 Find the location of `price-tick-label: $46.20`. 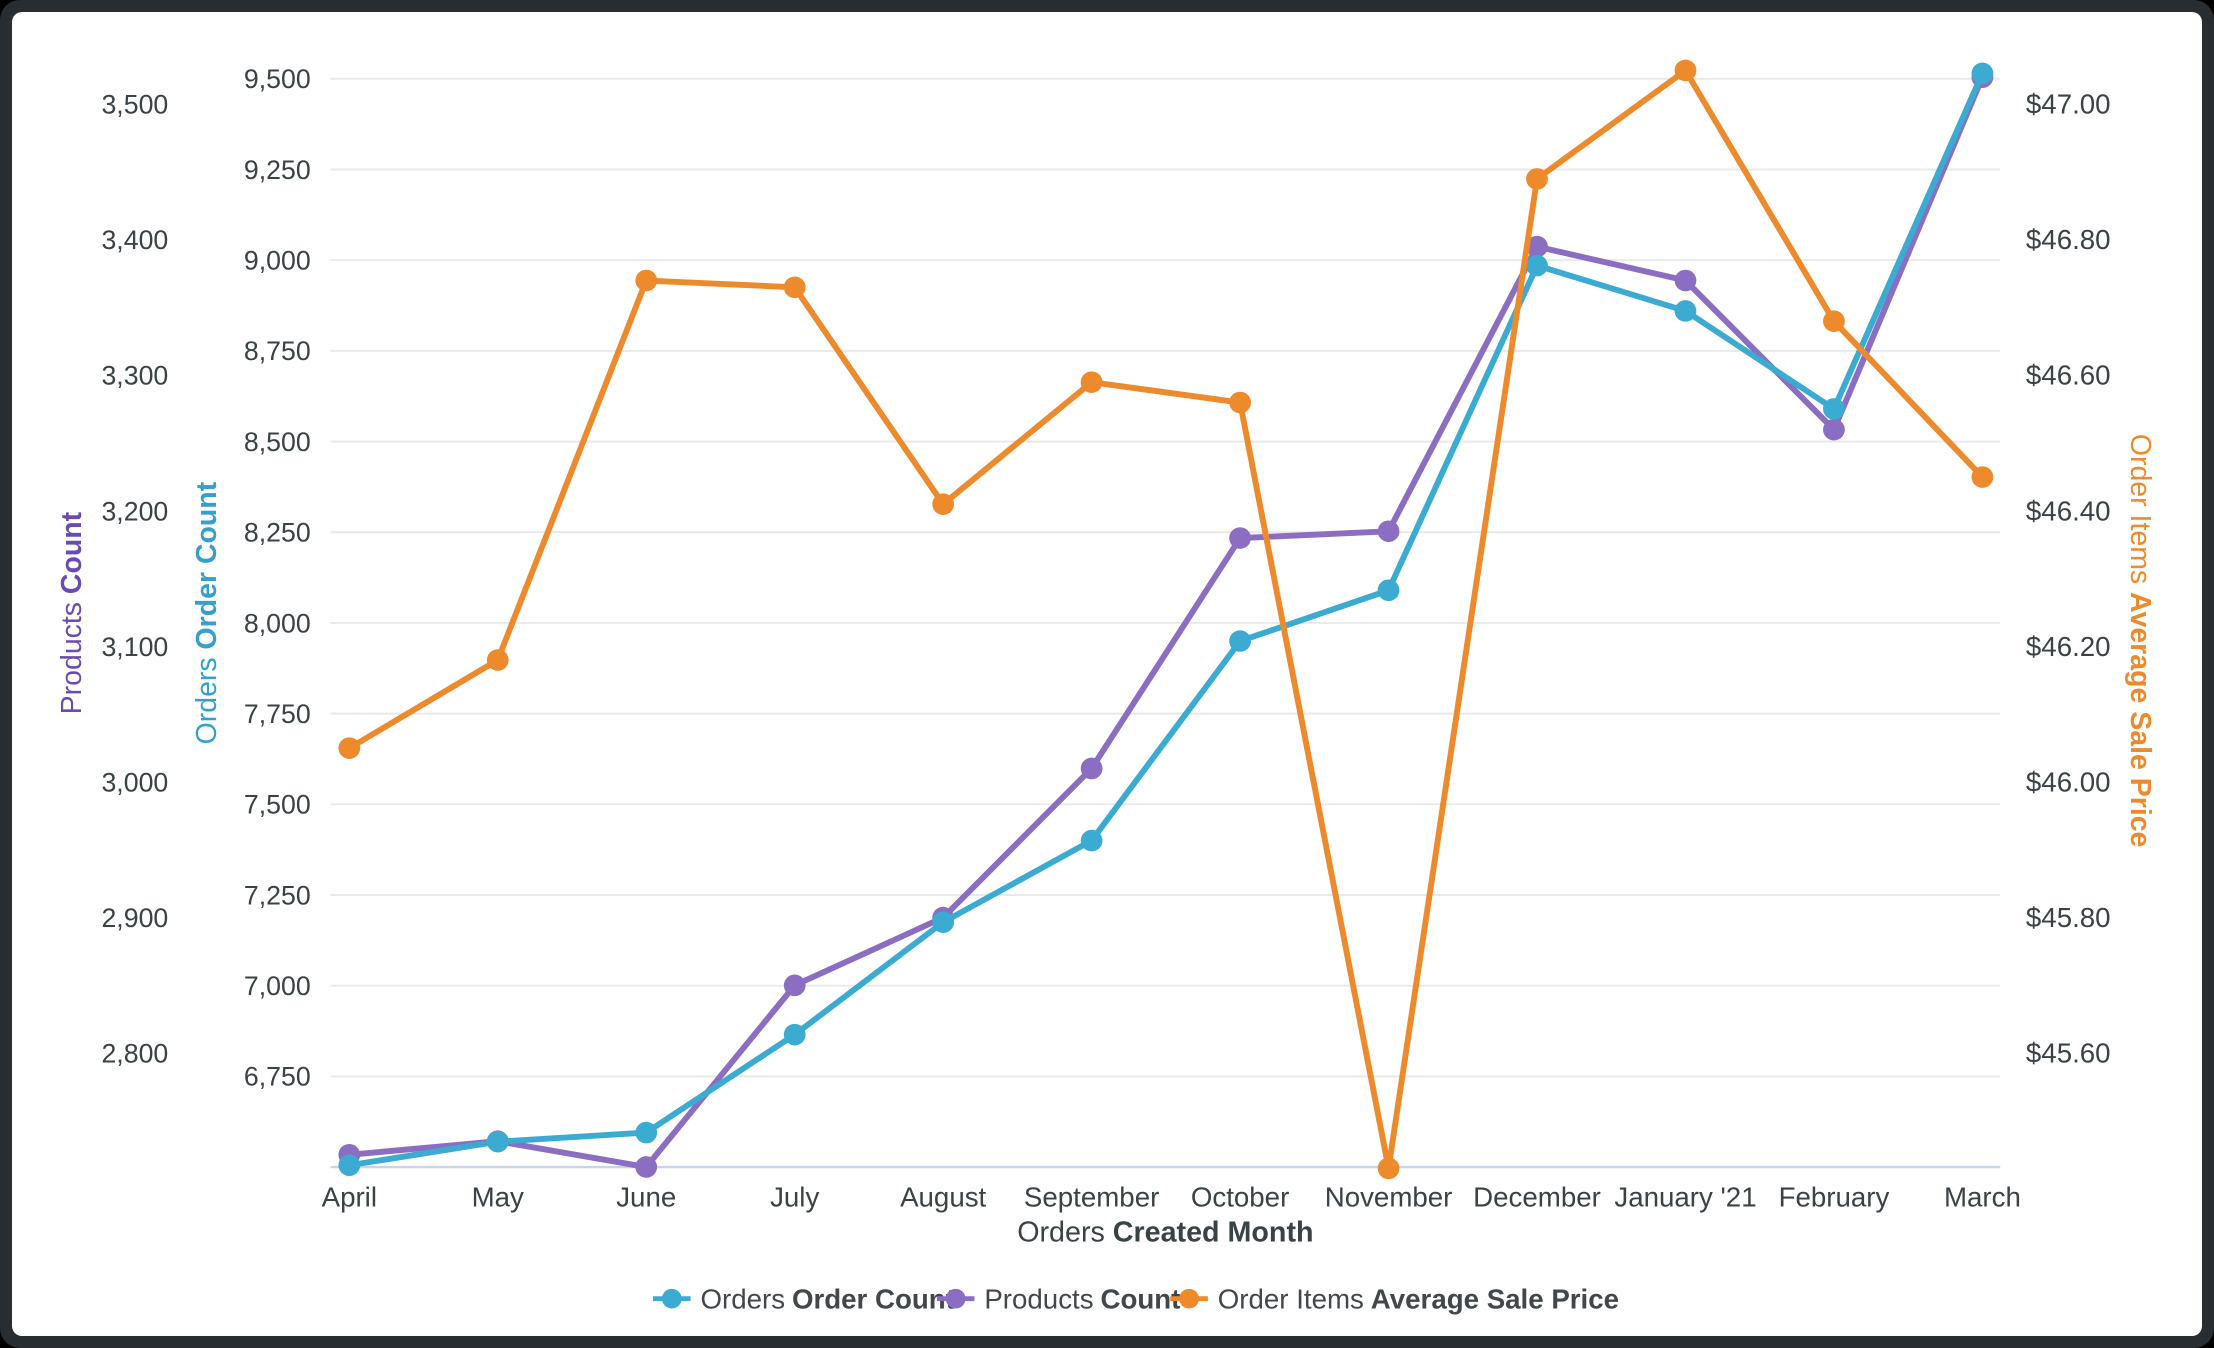

price-tick-label: $46.20 is located at coordinates (2068, 646).